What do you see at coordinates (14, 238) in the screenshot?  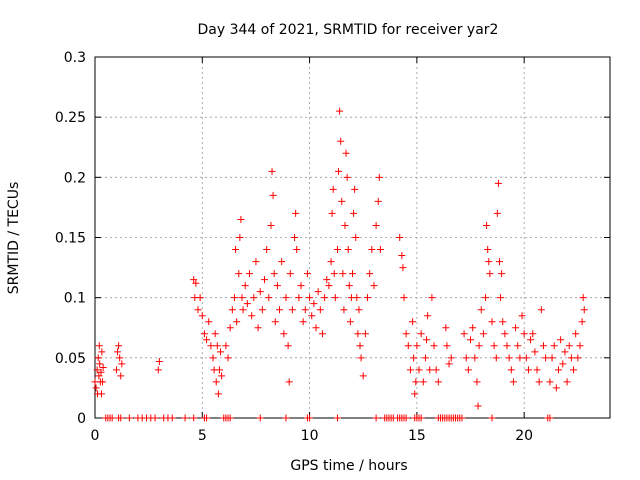 I see `y-axis-label: SRMTID / TECUs` at bounding box center [14, 238].